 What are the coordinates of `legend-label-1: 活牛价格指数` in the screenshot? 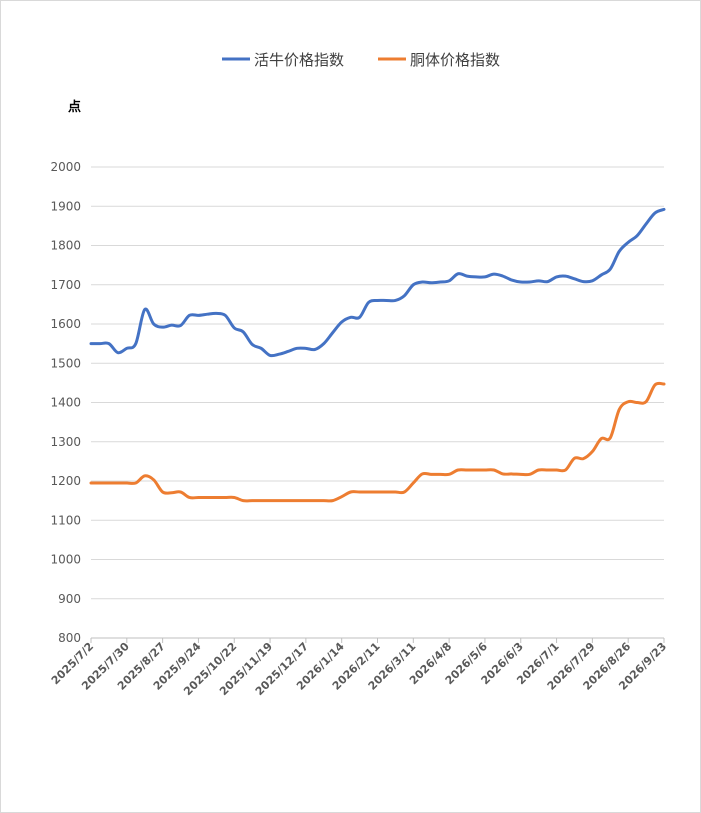 It's located at (299, 60).